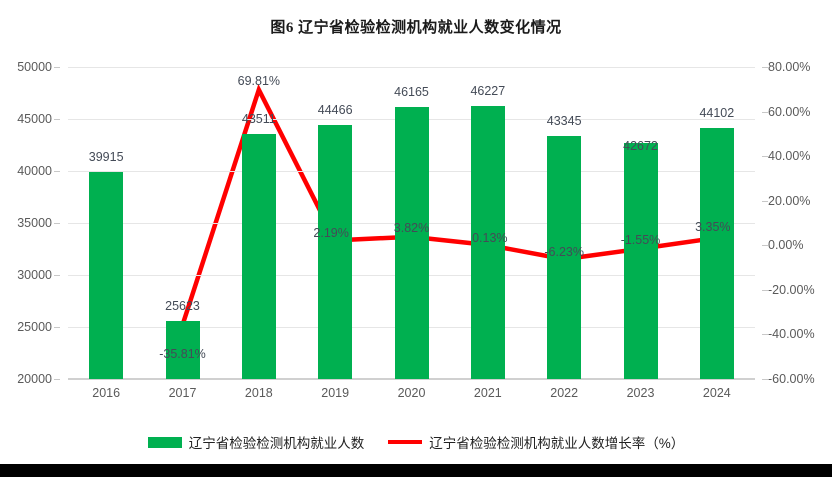 The height and width of the screenshot is (477, 832). What do you see at coordinates (34, 67) in the screenshot?
I see `y-axis-left-tick: 50000` at bounding box center [34, 67].